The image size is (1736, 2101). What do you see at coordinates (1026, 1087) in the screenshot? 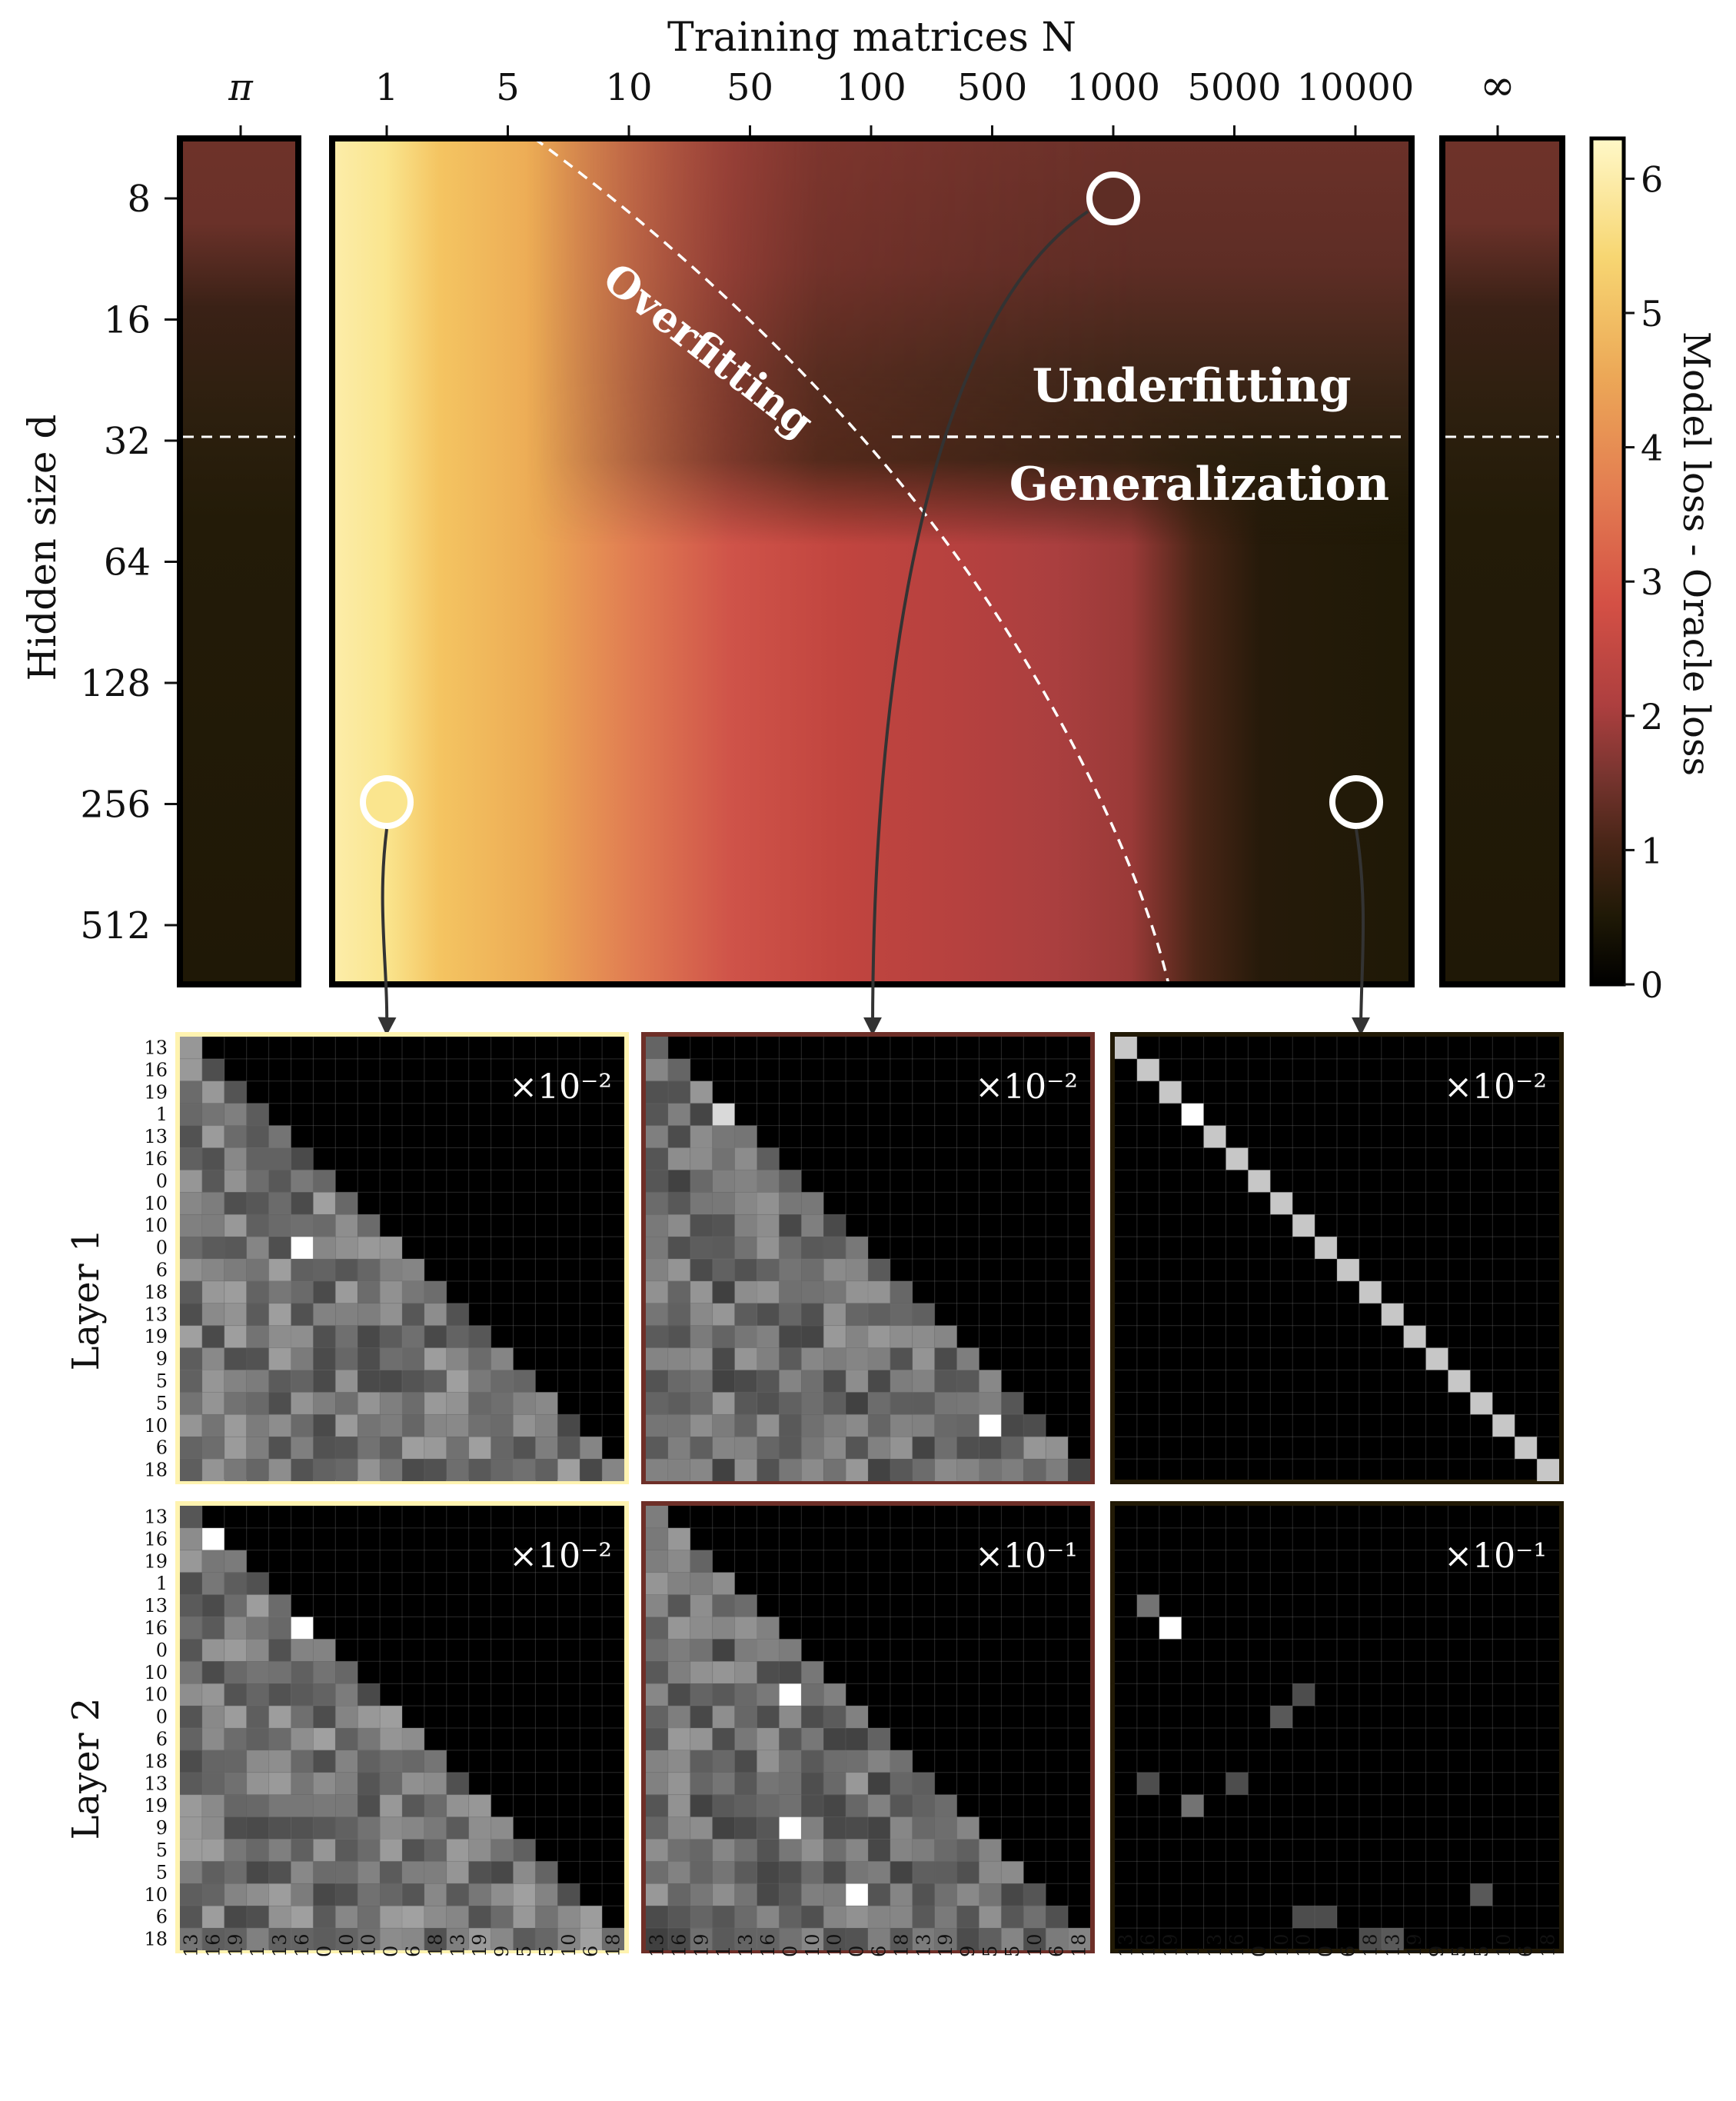
I see `attention-scale-label: ×10⁻²` at bounding box center [1026, 1087].